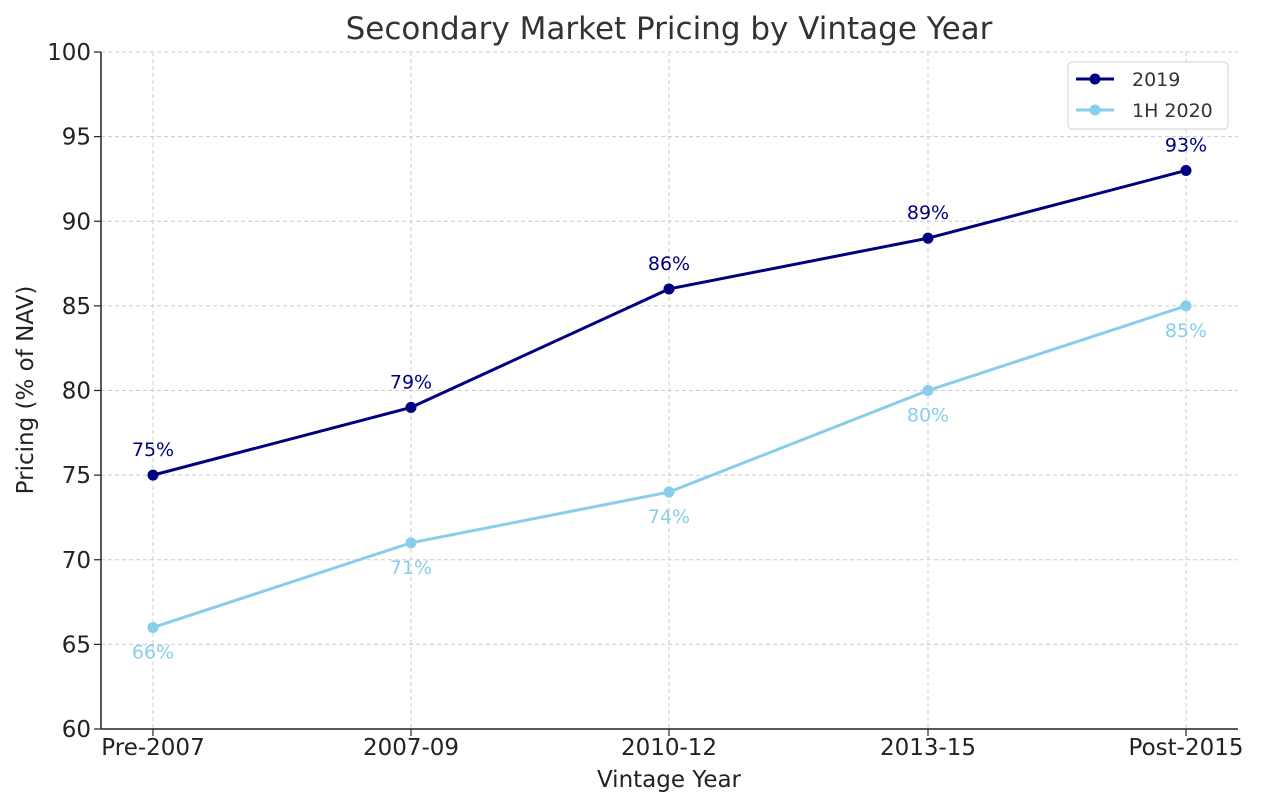  What do you see at coordinates (411, 748) in the screenshot?
I see `x-tick-label: 2007-09` at bounding box center [411, 748].